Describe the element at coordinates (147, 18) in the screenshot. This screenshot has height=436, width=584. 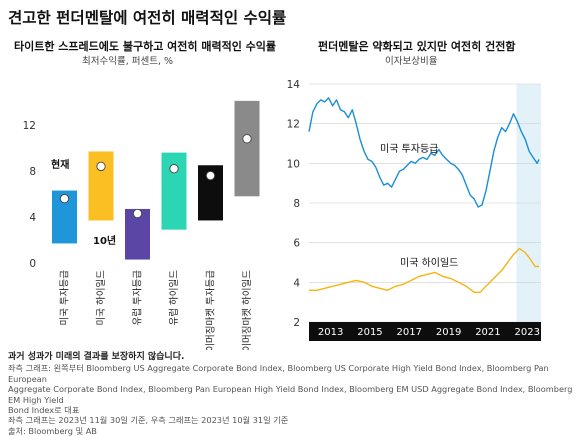
I see `page-title: 견고한 펀더멘탈에 여전히 매력적인 수익률` at that location.